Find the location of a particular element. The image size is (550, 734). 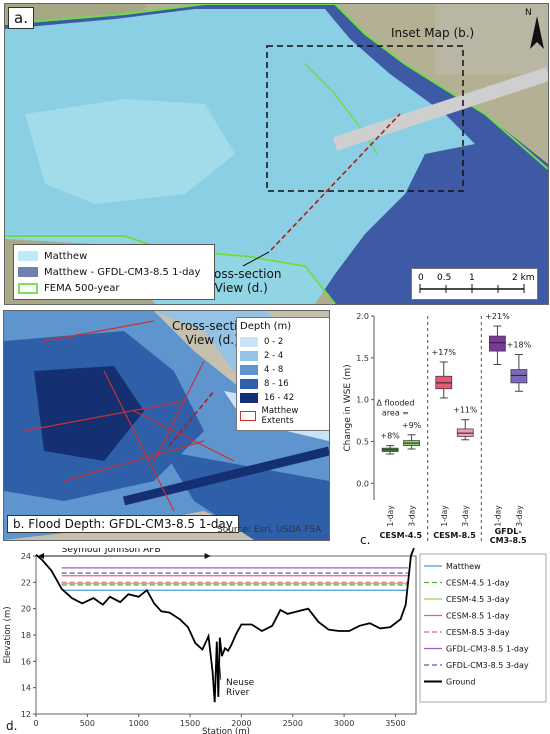

map-source: Source: Esri, USDA FSA is located at coordinates (269, 530).